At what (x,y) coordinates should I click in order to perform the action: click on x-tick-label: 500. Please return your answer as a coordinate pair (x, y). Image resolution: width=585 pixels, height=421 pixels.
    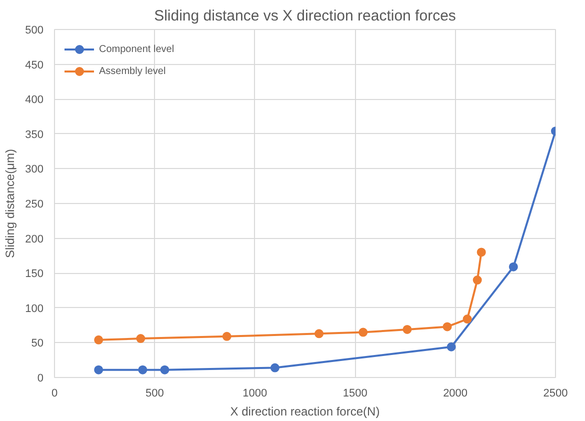
    Looking at the image, I should click on (155, 394).